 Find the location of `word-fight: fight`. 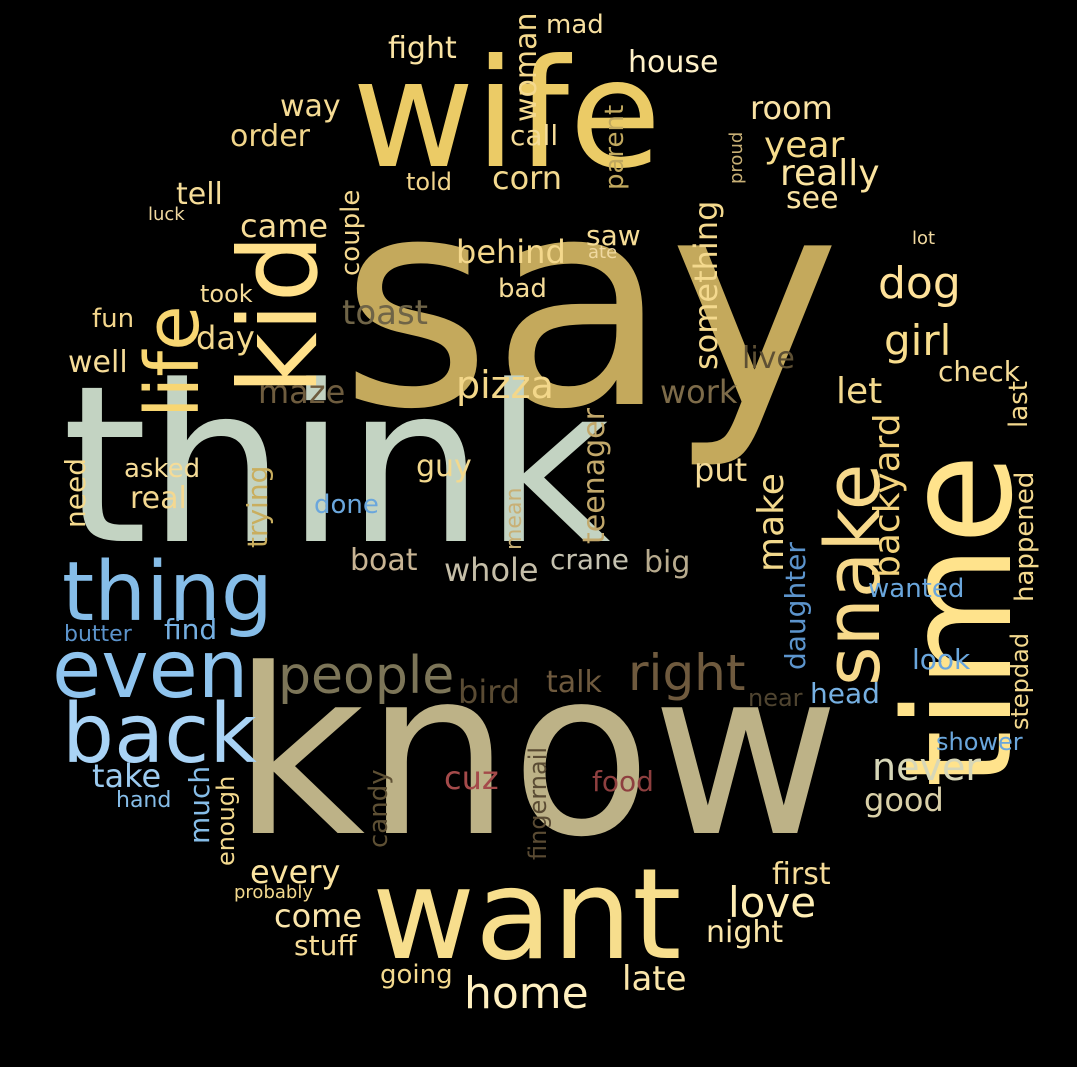

word-fight: fight is located at coordinates (422, 48).